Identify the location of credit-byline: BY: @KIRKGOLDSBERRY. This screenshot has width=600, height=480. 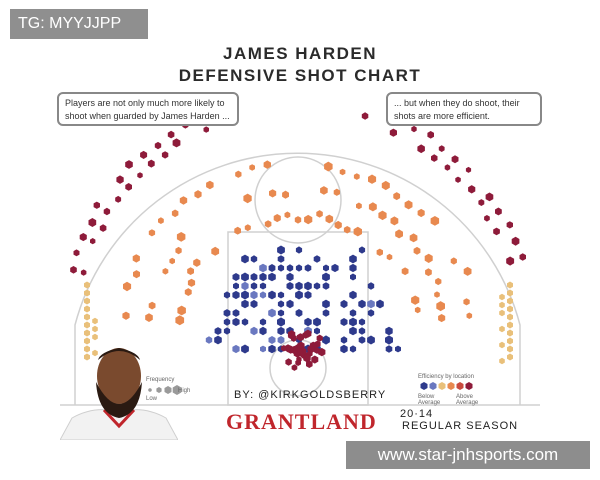
(310, 395).